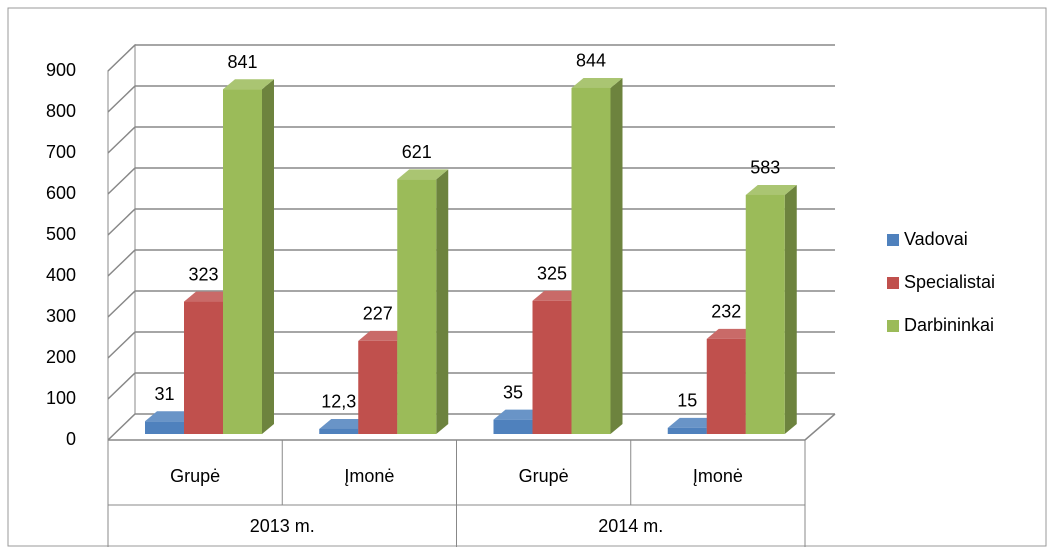  Describe the element at coordinates (61, 152) in the screenshot. I see `y-tick-label: 700` at that location.